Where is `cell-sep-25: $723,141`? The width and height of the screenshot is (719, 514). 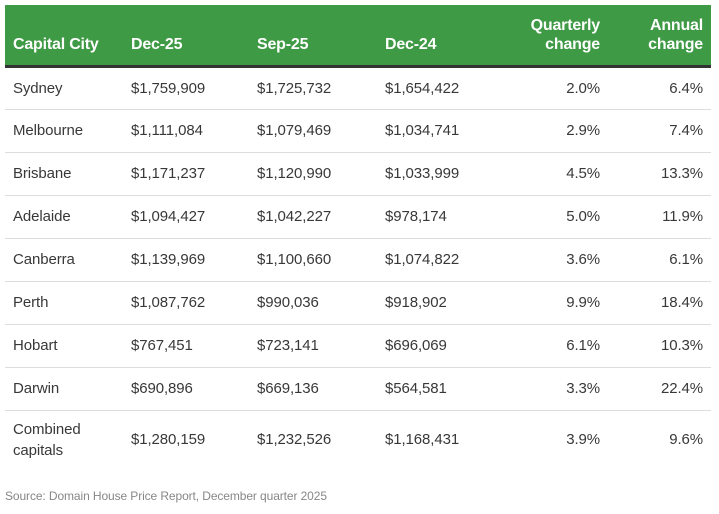 cell-sep-25: $723,141 is located at coordinates (321, 346).